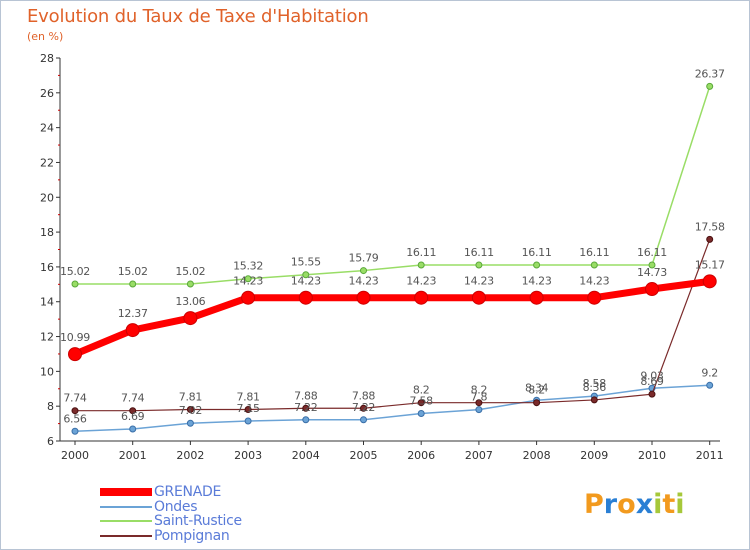  Describe the element at coordinates (45, 36) in the screenshot. I see `y-axis-unit-label: (en %)` at that location.